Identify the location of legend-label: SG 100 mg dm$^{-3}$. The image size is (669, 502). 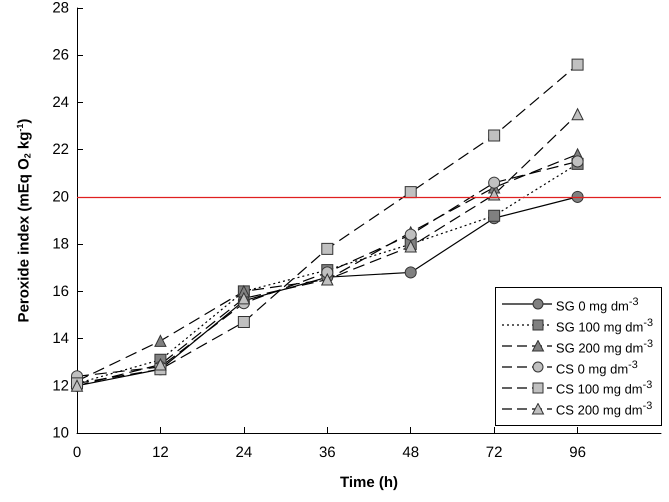
(604, 326).